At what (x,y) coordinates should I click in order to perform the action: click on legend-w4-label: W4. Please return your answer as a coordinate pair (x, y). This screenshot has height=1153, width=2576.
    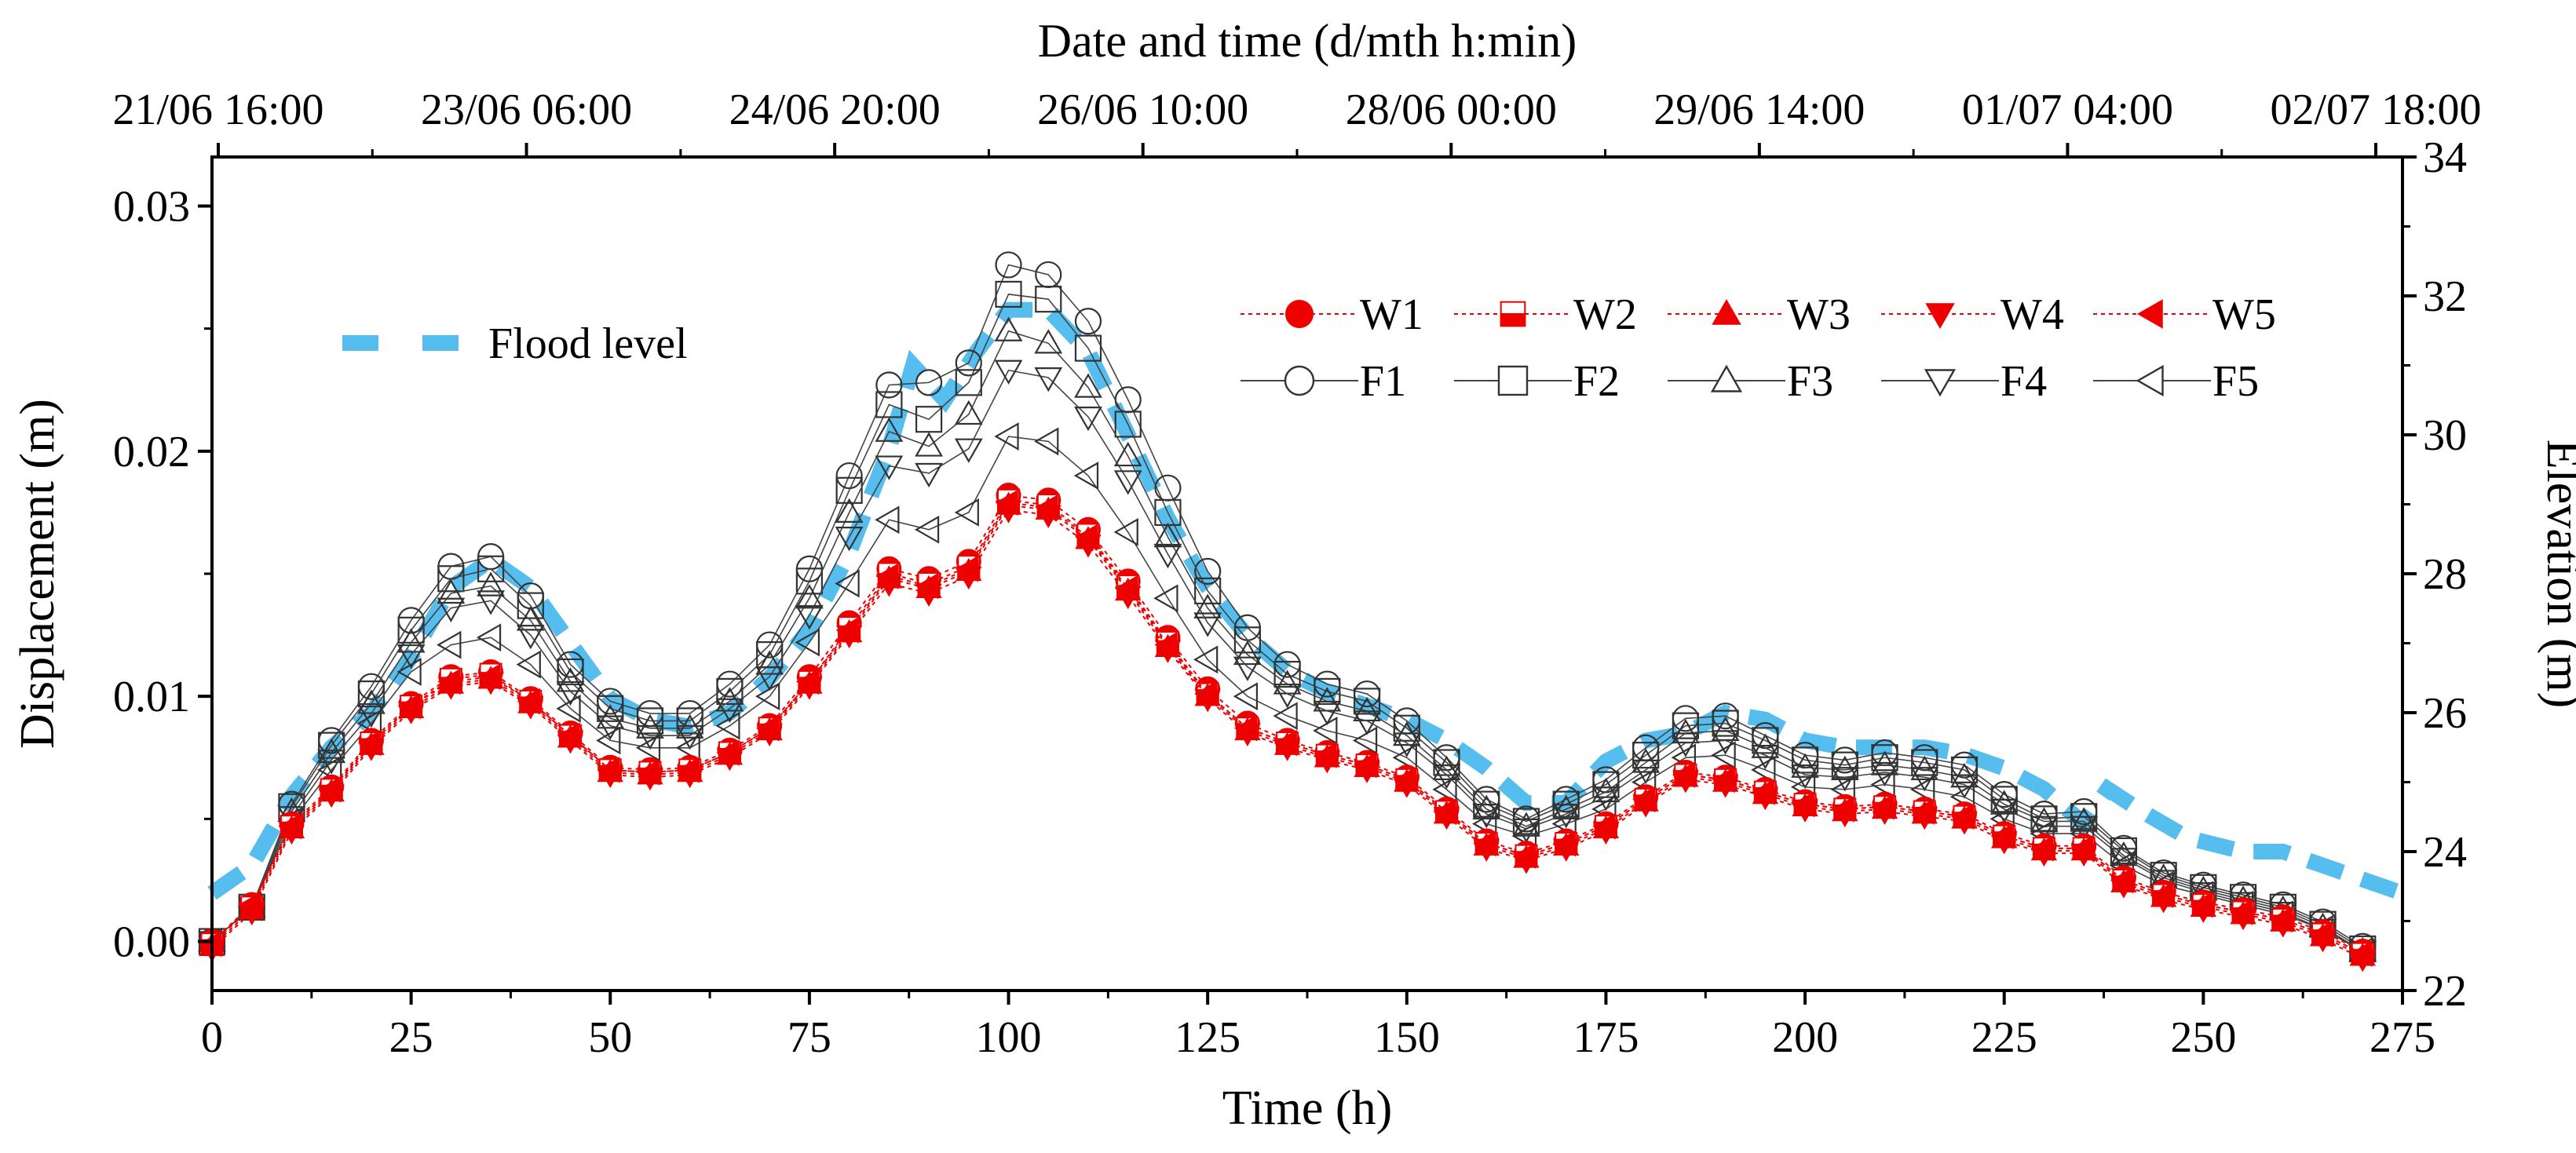
    Looking at the image, I should click on (2032, 314).